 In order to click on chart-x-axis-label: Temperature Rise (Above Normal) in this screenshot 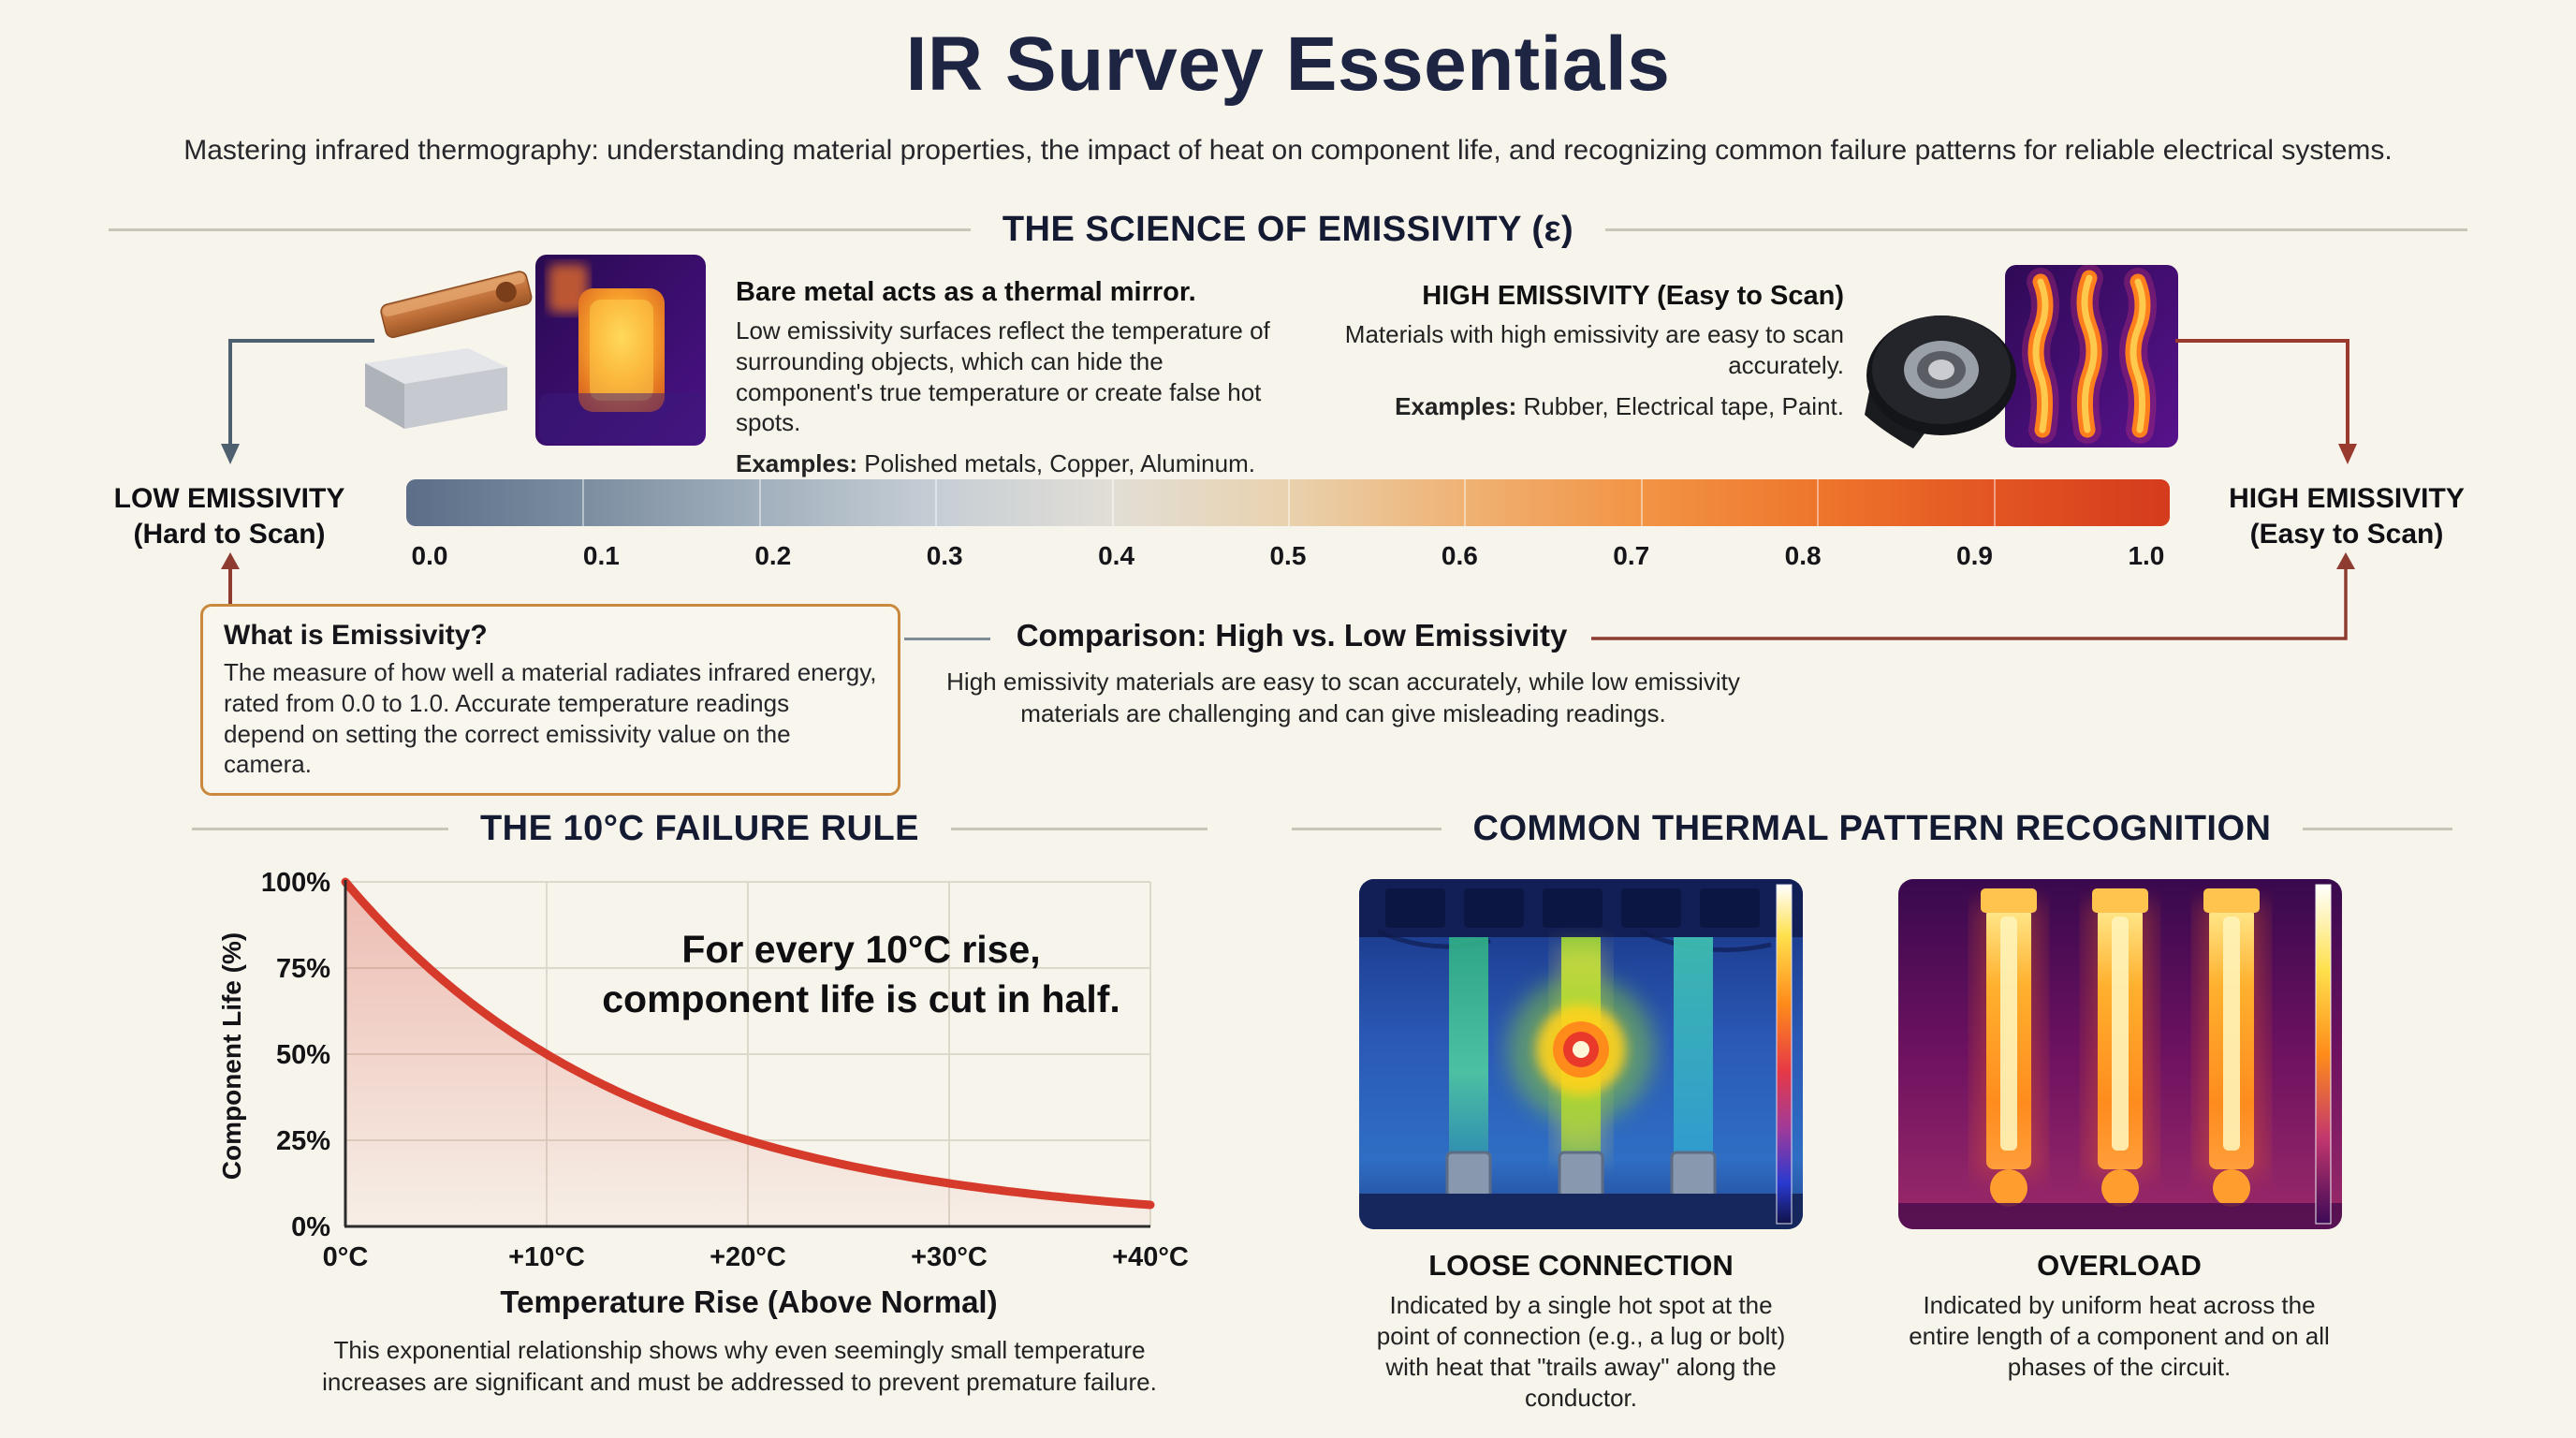, I will do `click(749, 1301)`.